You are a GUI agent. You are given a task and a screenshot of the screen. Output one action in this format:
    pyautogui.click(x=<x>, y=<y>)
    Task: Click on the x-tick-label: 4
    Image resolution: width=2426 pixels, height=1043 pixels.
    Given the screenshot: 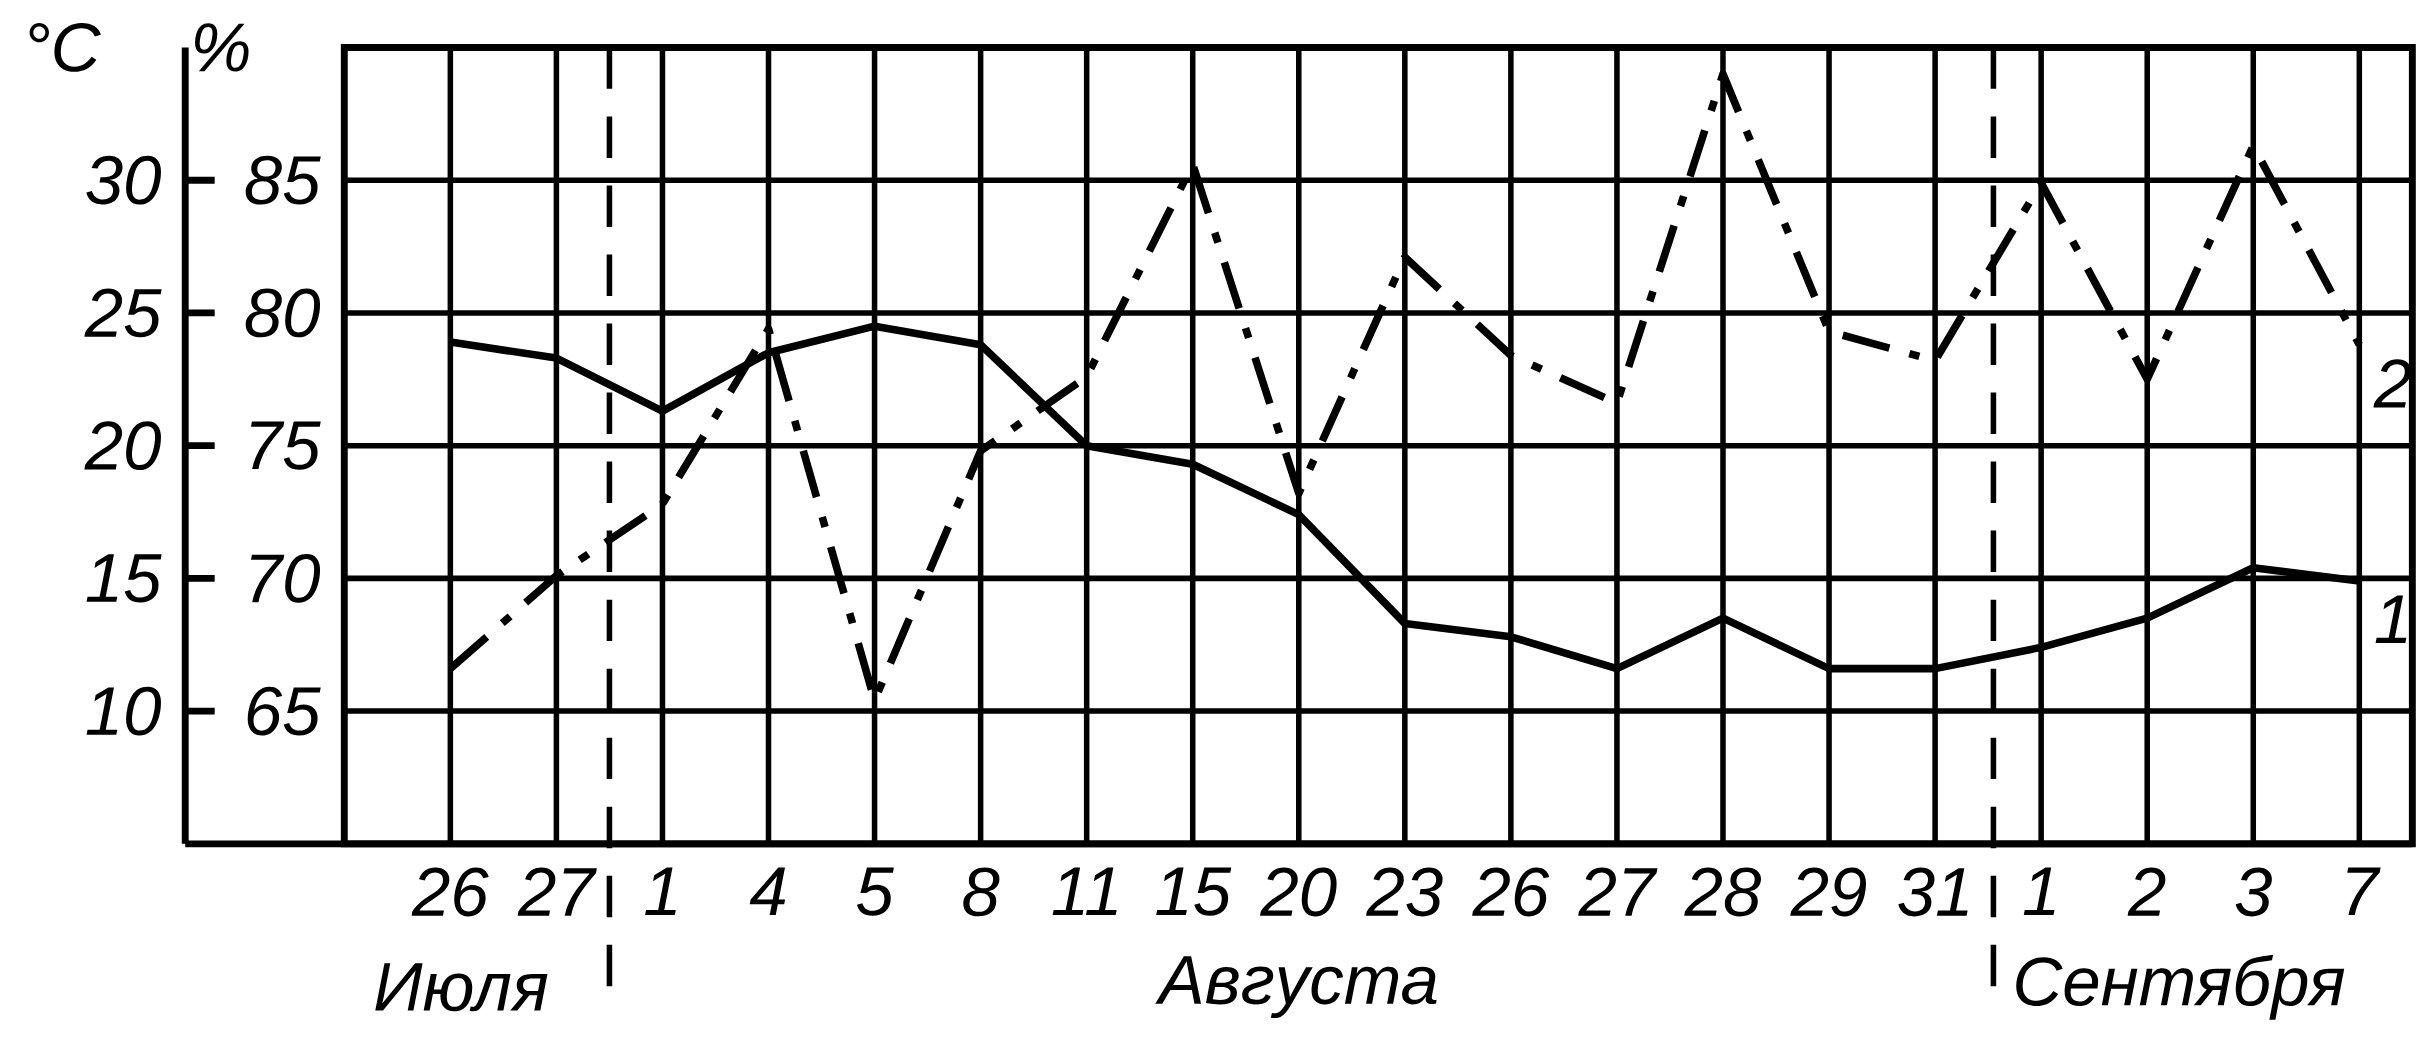 What is the action you would take?
    pyautogui.click(x=767, y=891)
    